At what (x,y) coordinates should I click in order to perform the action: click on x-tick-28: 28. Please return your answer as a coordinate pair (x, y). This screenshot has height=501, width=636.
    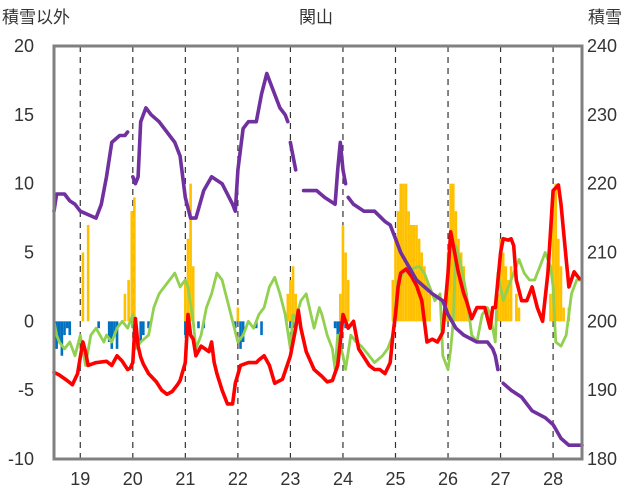
    Looking at the image, I should click on (553, 479).